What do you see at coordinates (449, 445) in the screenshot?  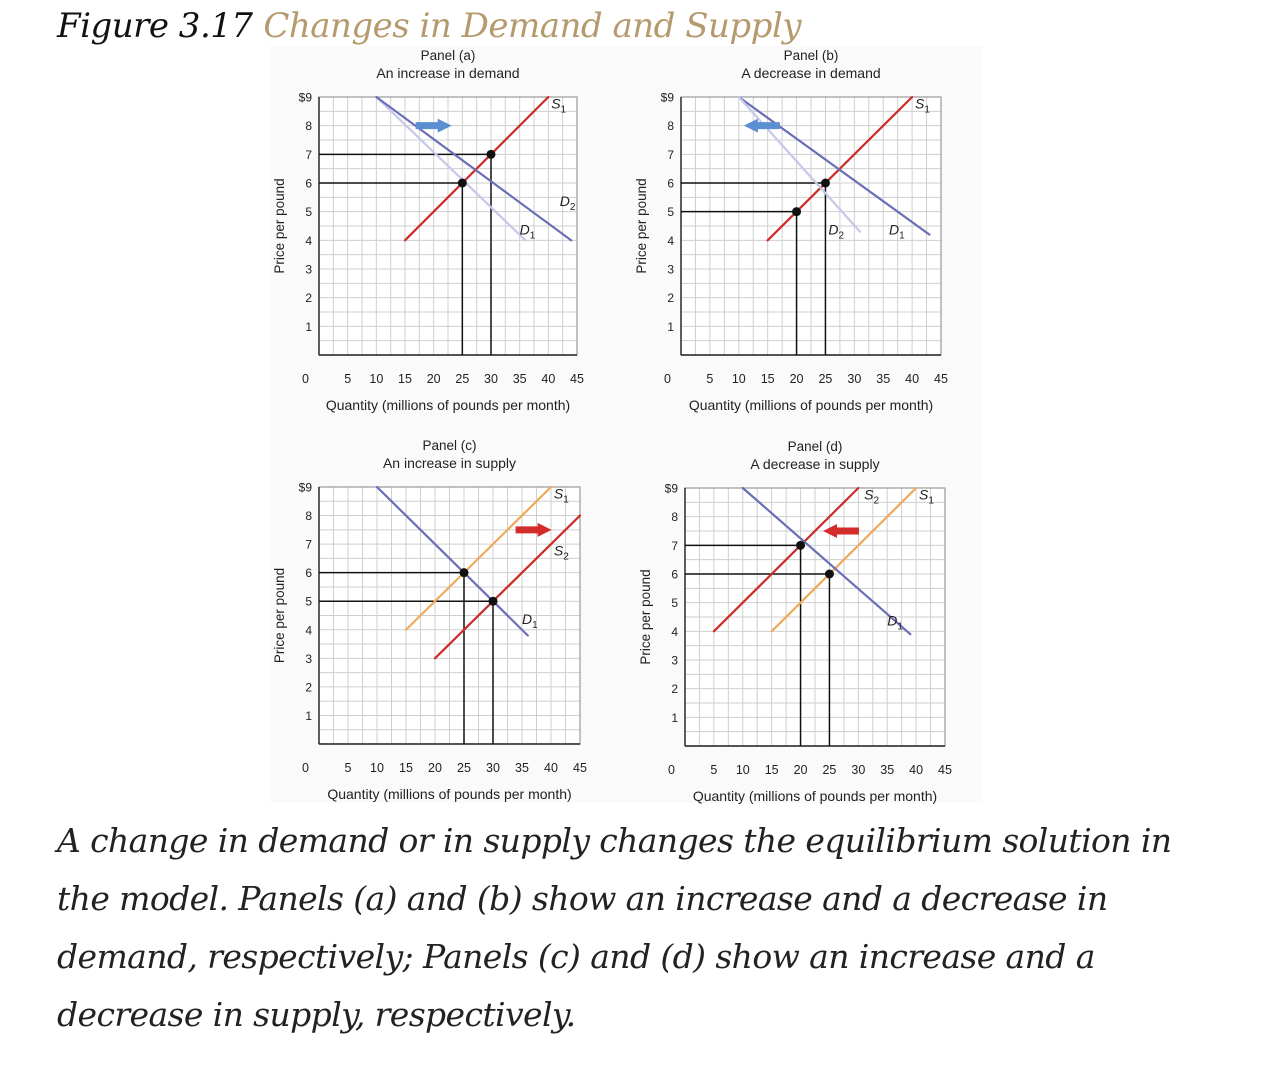 I see `panel-title: Panel (c)` at bounding box center [449, 445].